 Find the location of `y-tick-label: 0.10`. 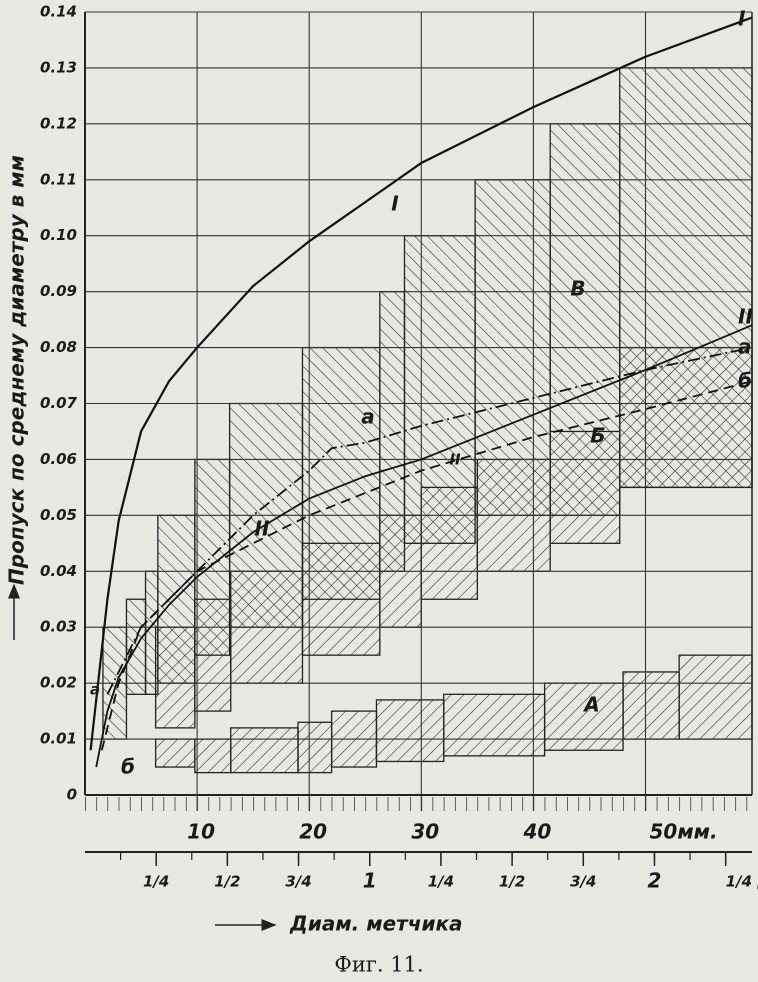

y-tick-label: 0.10 is located at coordinates (58, 235).